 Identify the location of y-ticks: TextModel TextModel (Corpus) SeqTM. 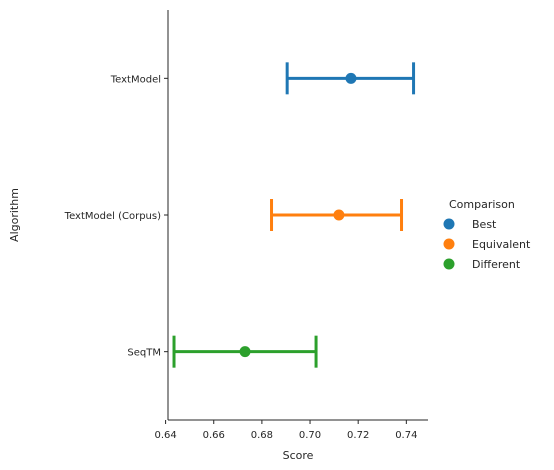
(116, 216).